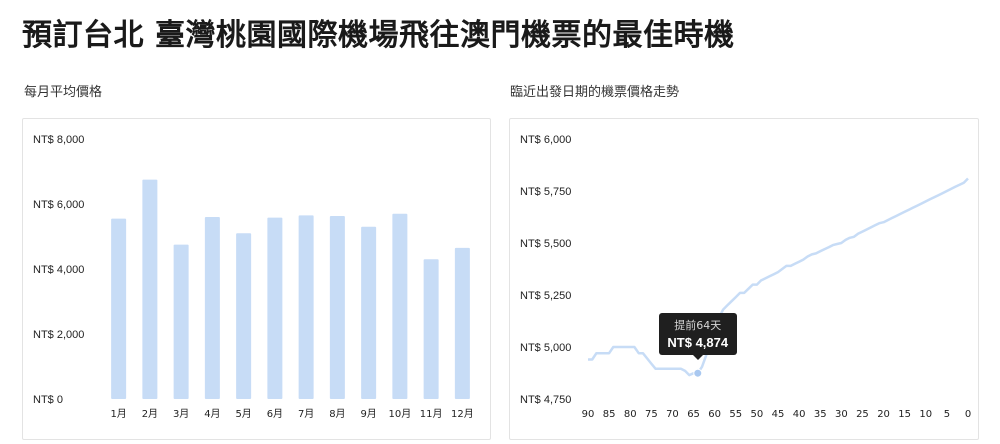 Image resolution: width=1000 pixels, height=444 pixels. Describe the element at coordinates (400, 306) in the screenshot. I see `bar-10月` at that location.